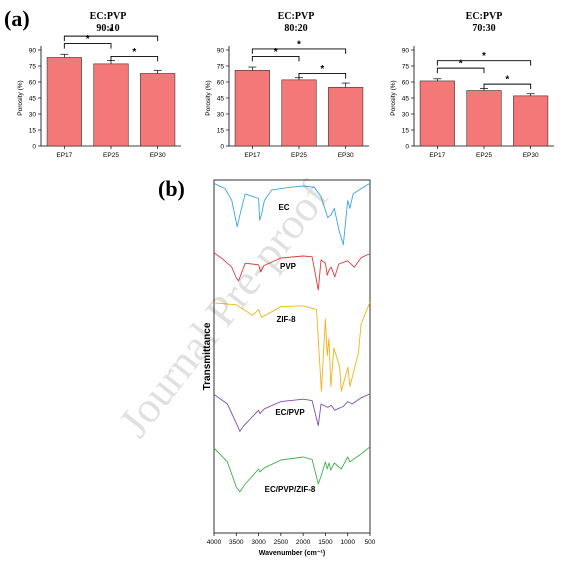  I want to click on series-line-ec-pvp, so click(292, 412).